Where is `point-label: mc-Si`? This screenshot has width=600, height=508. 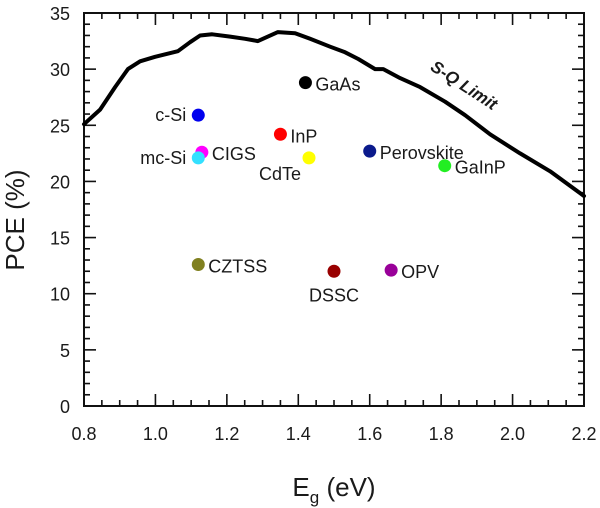
point-label: mc-Si is located at coordinates (163, 158).